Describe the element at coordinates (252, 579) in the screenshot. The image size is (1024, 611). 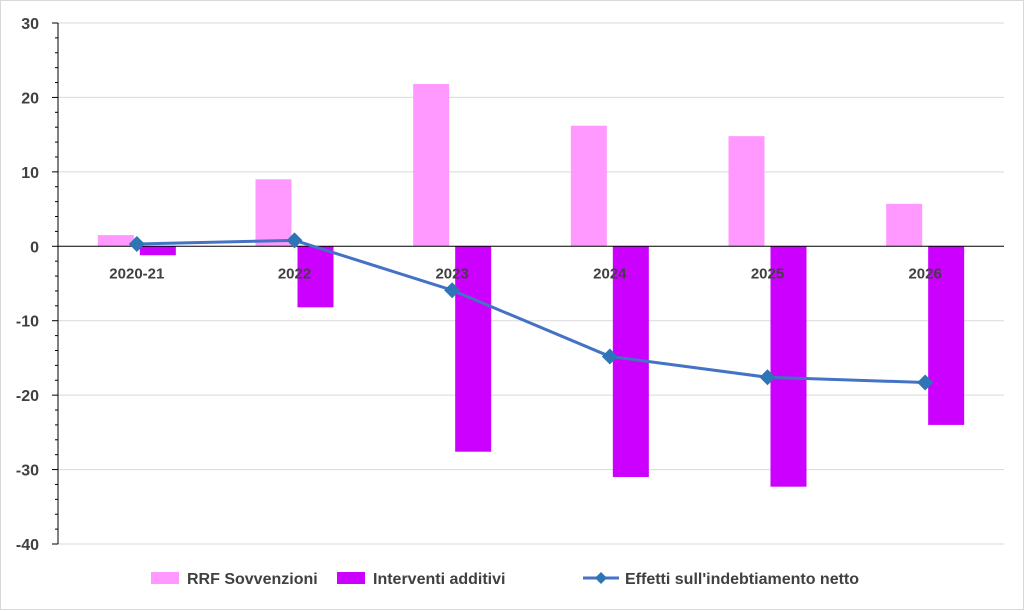
I see `legend-label: RRF Sovvenzioni` at that location.